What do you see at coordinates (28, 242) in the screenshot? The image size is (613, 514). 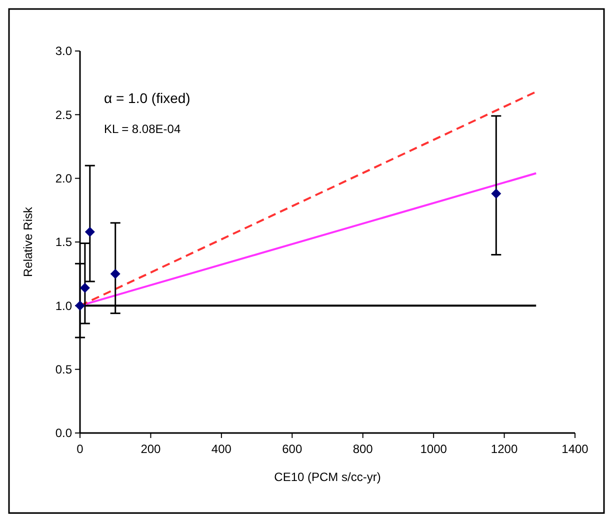 I see `y-axis-title: Relative Risk` at bounding box center [28, 242].